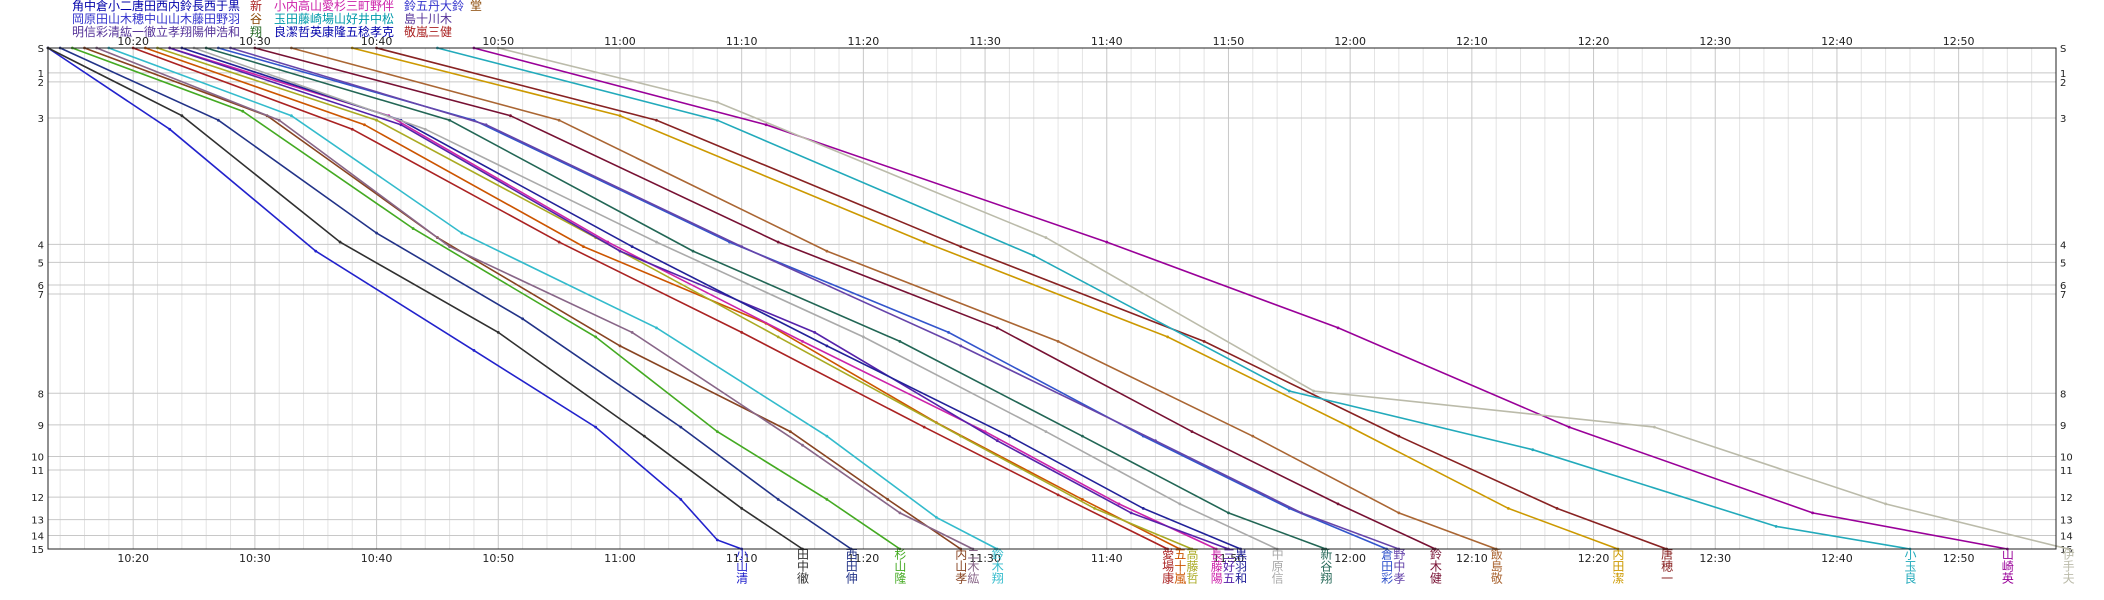  What do you see at coordinates (2063, 263) in the screenshot?
I see `checkpoint-label: 5` at bounding box center [2063, 263].